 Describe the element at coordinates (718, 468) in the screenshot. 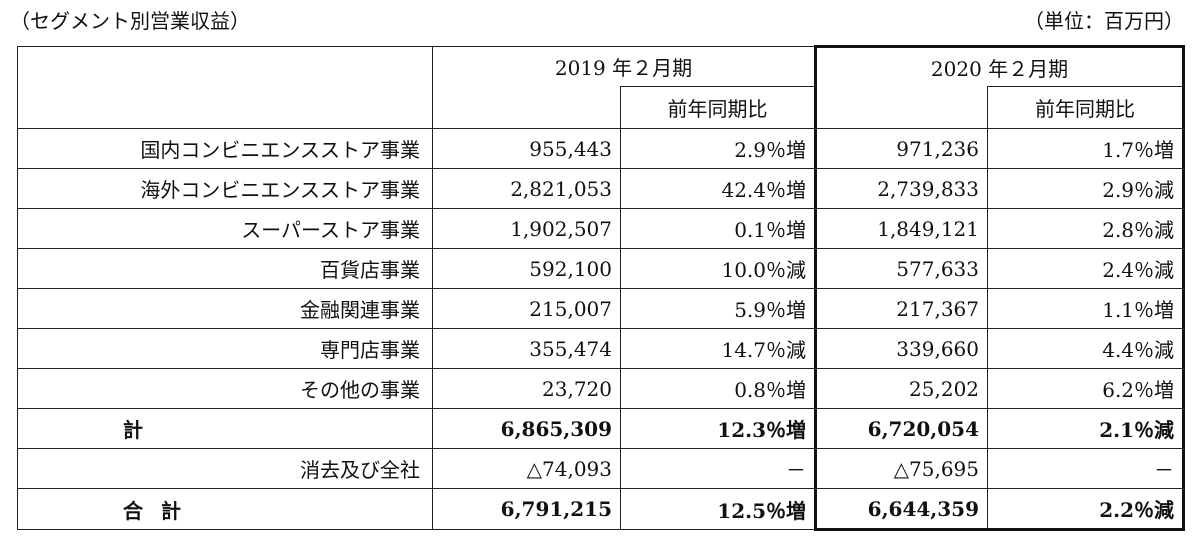

I see `elimination-yoy-2019: －` at that location.